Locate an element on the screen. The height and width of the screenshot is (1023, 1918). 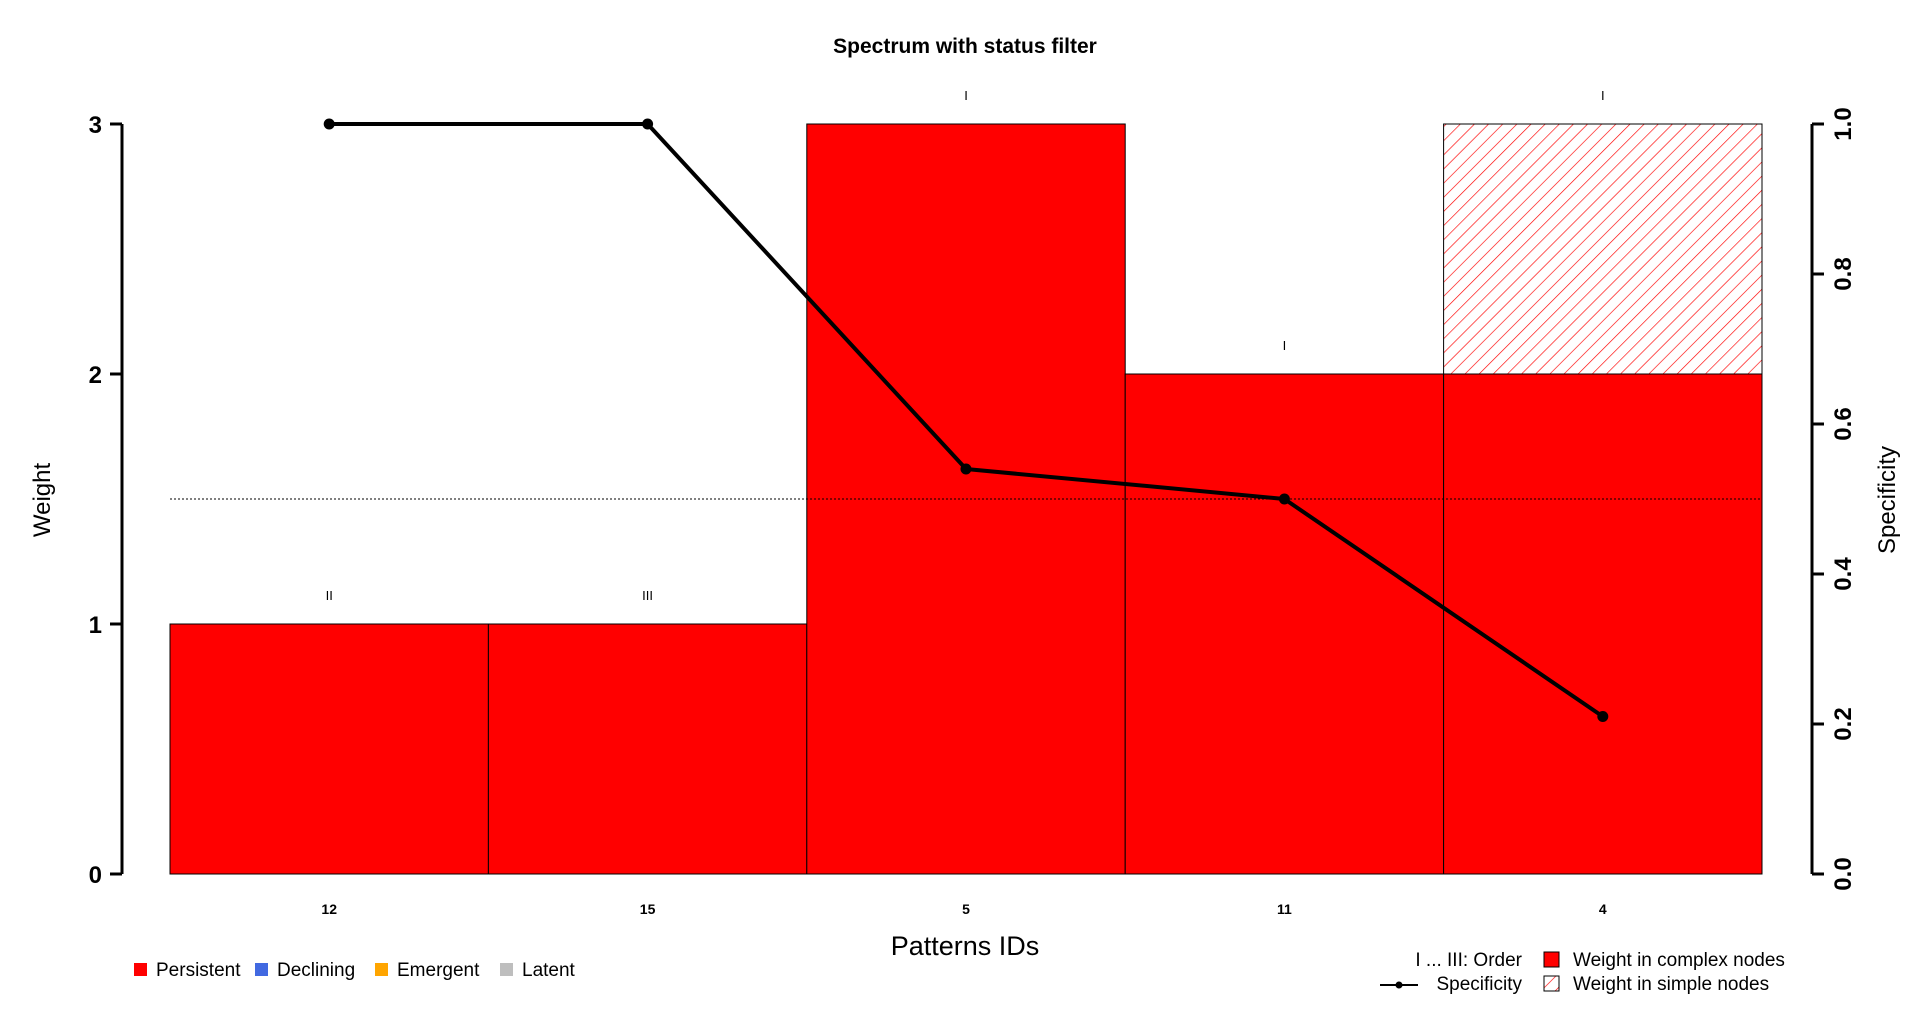
specificity-tick-label: 1.0 is located at coordinates (1843, 123).